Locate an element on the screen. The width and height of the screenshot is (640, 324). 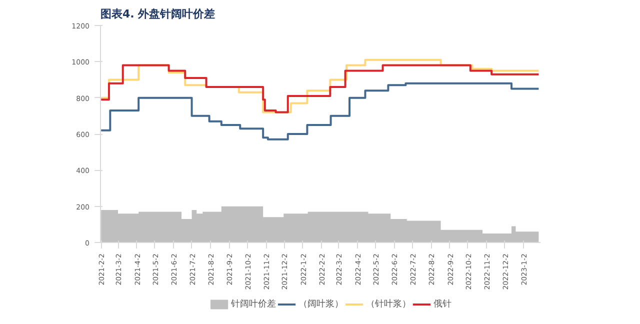
chart-title: 图表4. 外盘针阔叶价差 is located at coordinates (158, 14).